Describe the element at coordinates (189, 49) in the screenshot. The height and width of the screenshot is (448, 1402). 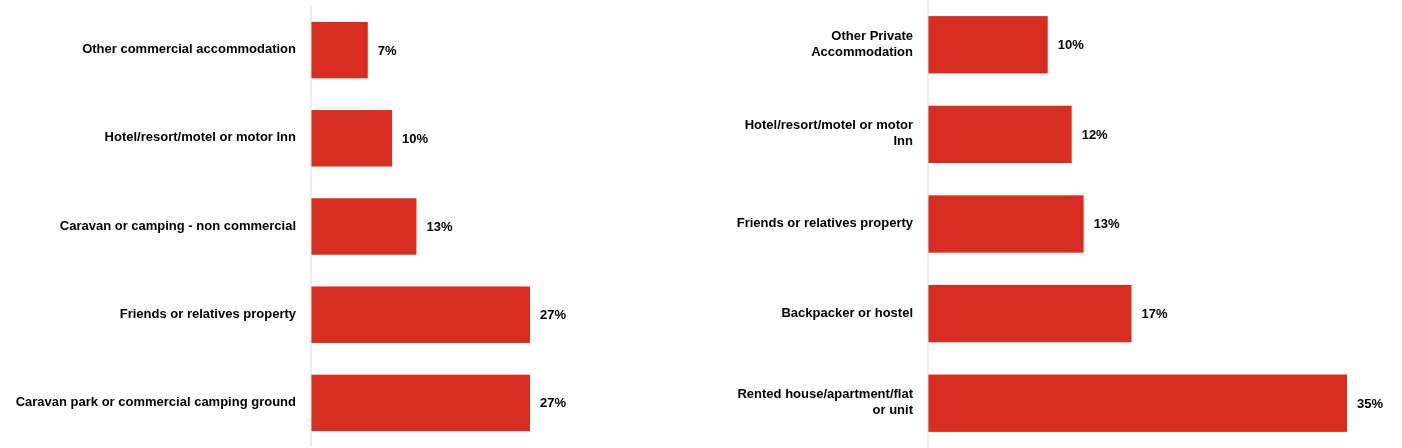
I see `y-tick-label: Other commercial accommodation` at that location.